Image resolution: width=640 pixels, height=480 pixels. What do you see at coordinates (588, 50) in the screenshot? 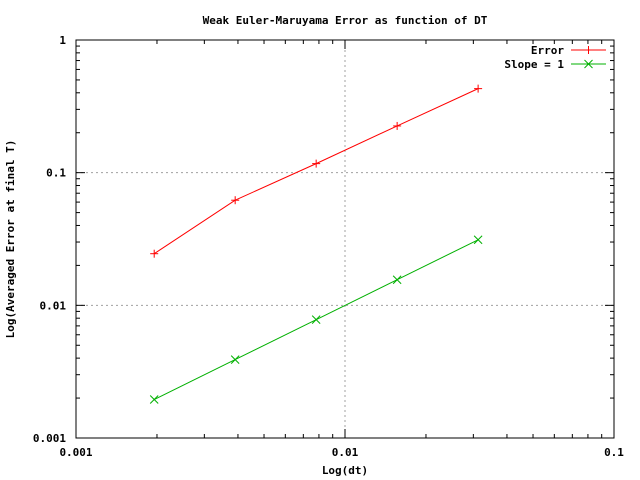
I see `legend-marker-error` at bounding box center [588, 50].